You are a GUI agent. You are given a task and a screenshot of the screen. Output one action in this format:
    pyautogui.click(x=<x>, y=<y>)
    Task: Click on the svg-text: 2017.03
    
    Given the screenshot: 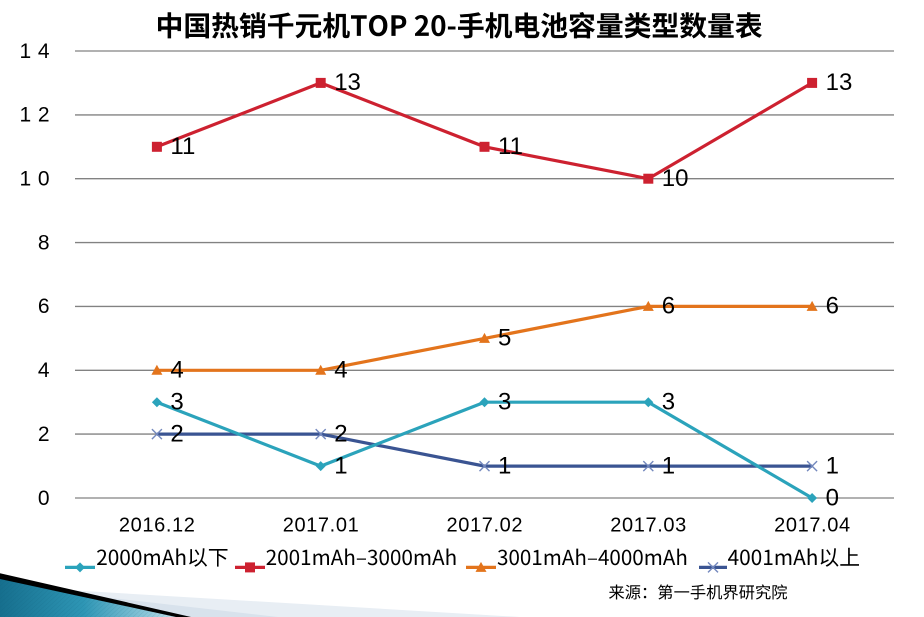 What is the action you would take?
    pyautogui.click(x=648, y=526)
    